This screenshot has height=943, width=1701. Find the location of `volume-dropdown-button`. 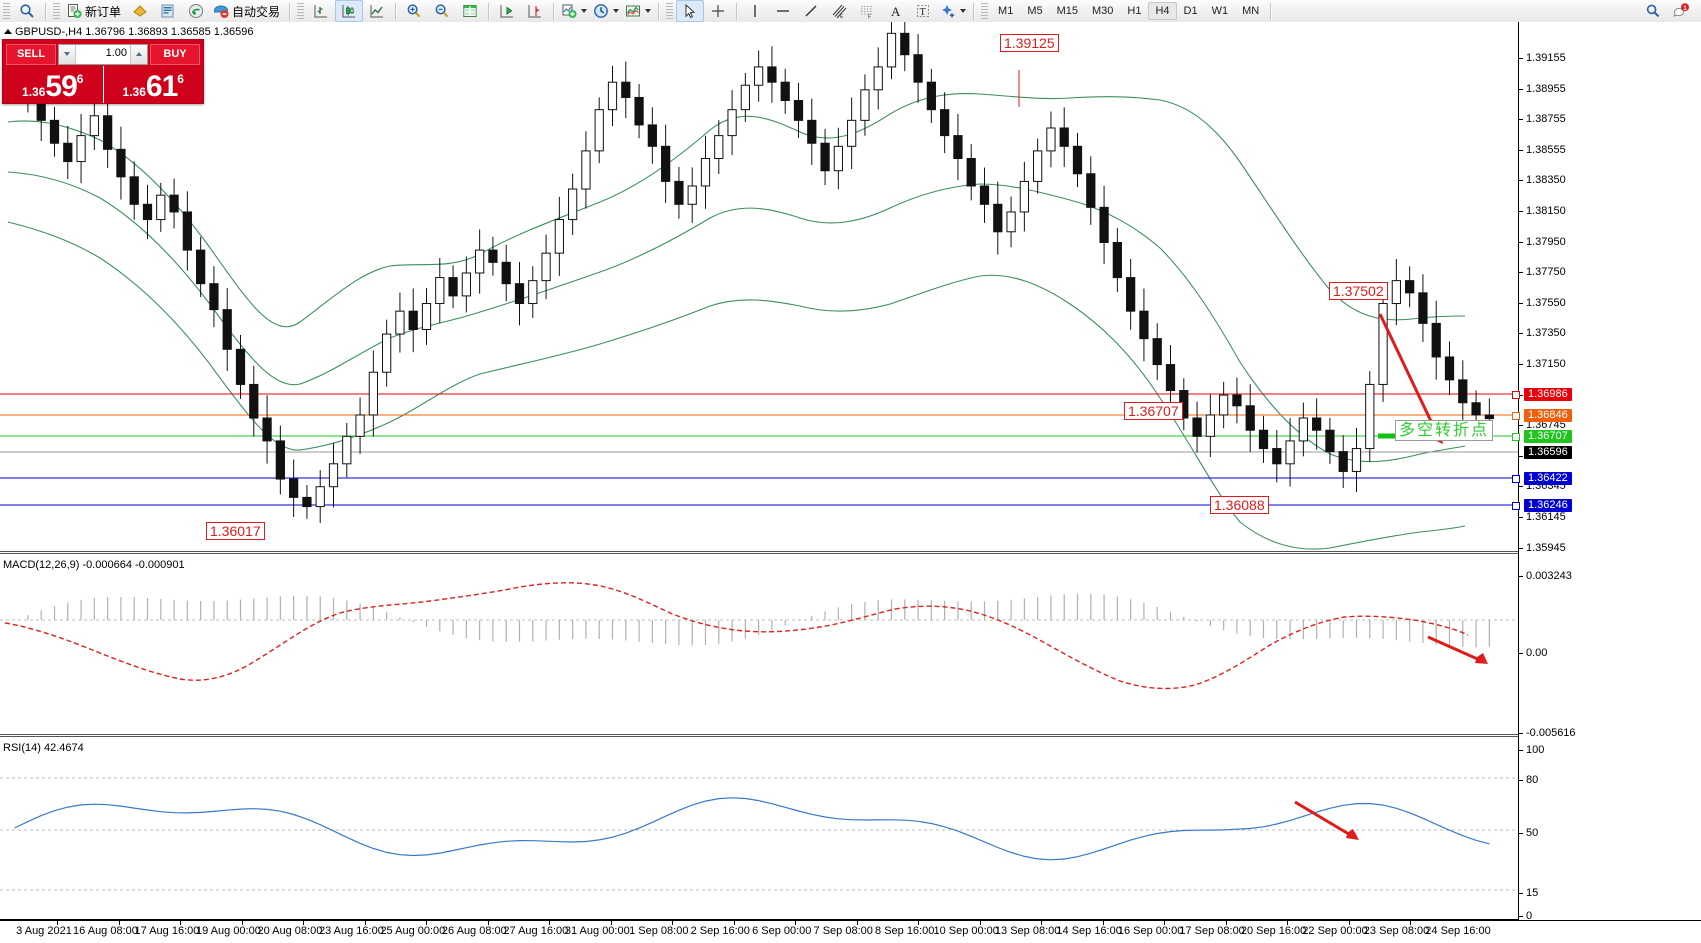

volume-dropdown-button is located at coordinates (67, 54).